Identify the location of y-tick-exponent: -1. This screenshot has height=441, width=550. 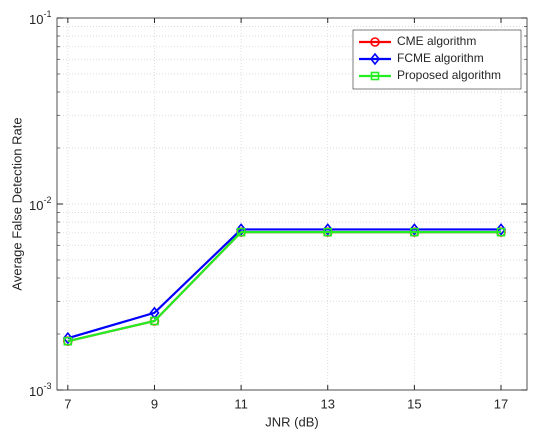
(47, 14).